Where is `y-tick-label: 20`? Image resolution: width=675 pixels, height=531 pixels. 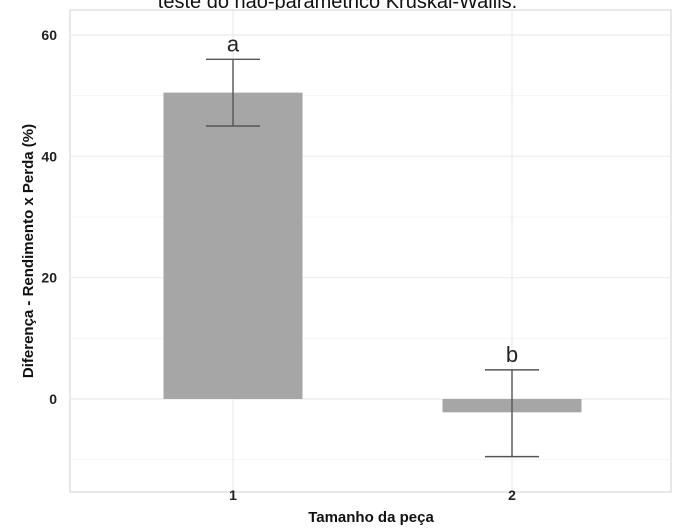 y-tick-label: 20 is located at coordinates (49, 278).